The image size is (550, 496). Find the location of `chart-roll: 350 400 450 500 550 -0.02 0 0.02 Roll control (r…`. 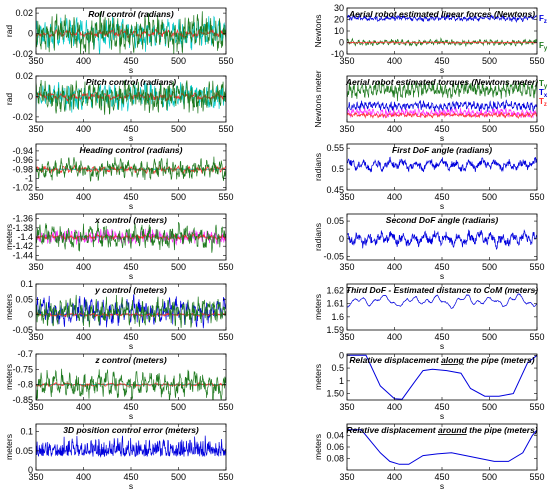

chart-roll: 350 400 450 500 550 -0.02 0 0.02 Roll control (r… is located at coordinates (119, 41).